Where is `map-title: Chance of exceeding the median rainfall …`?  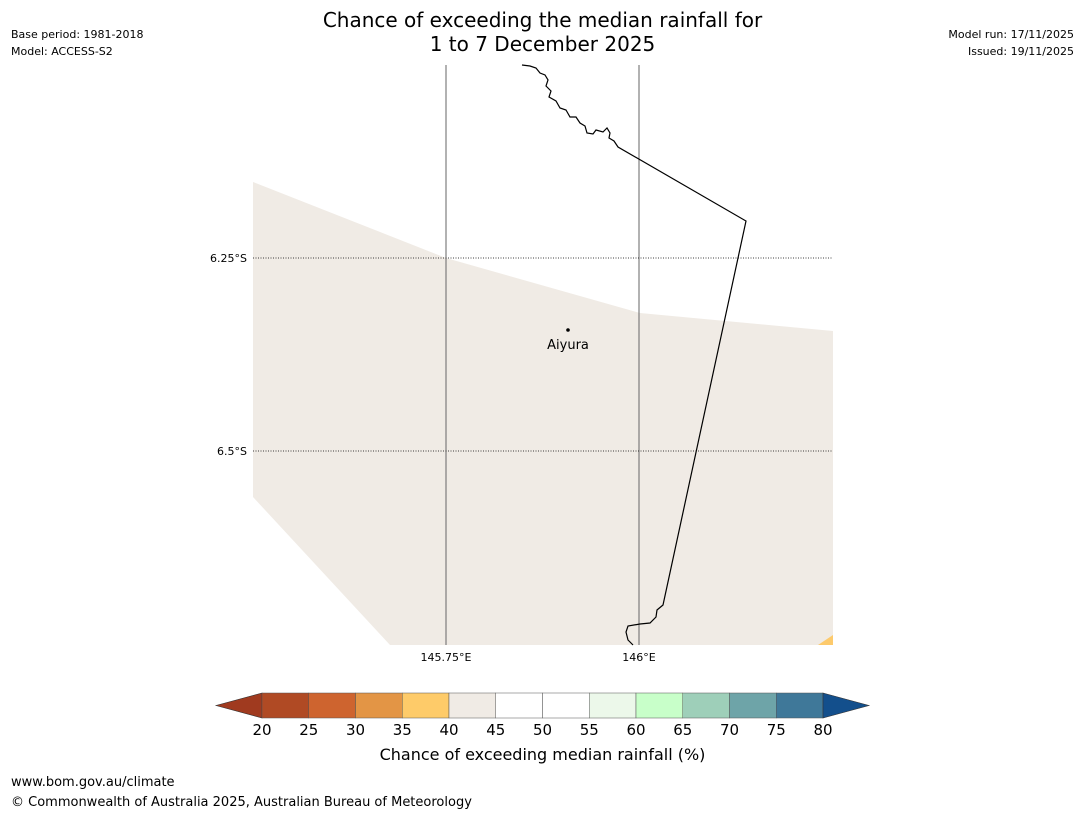
map-title: Chance of exceeding the median rainfall … is located at coordinates (542, 32).